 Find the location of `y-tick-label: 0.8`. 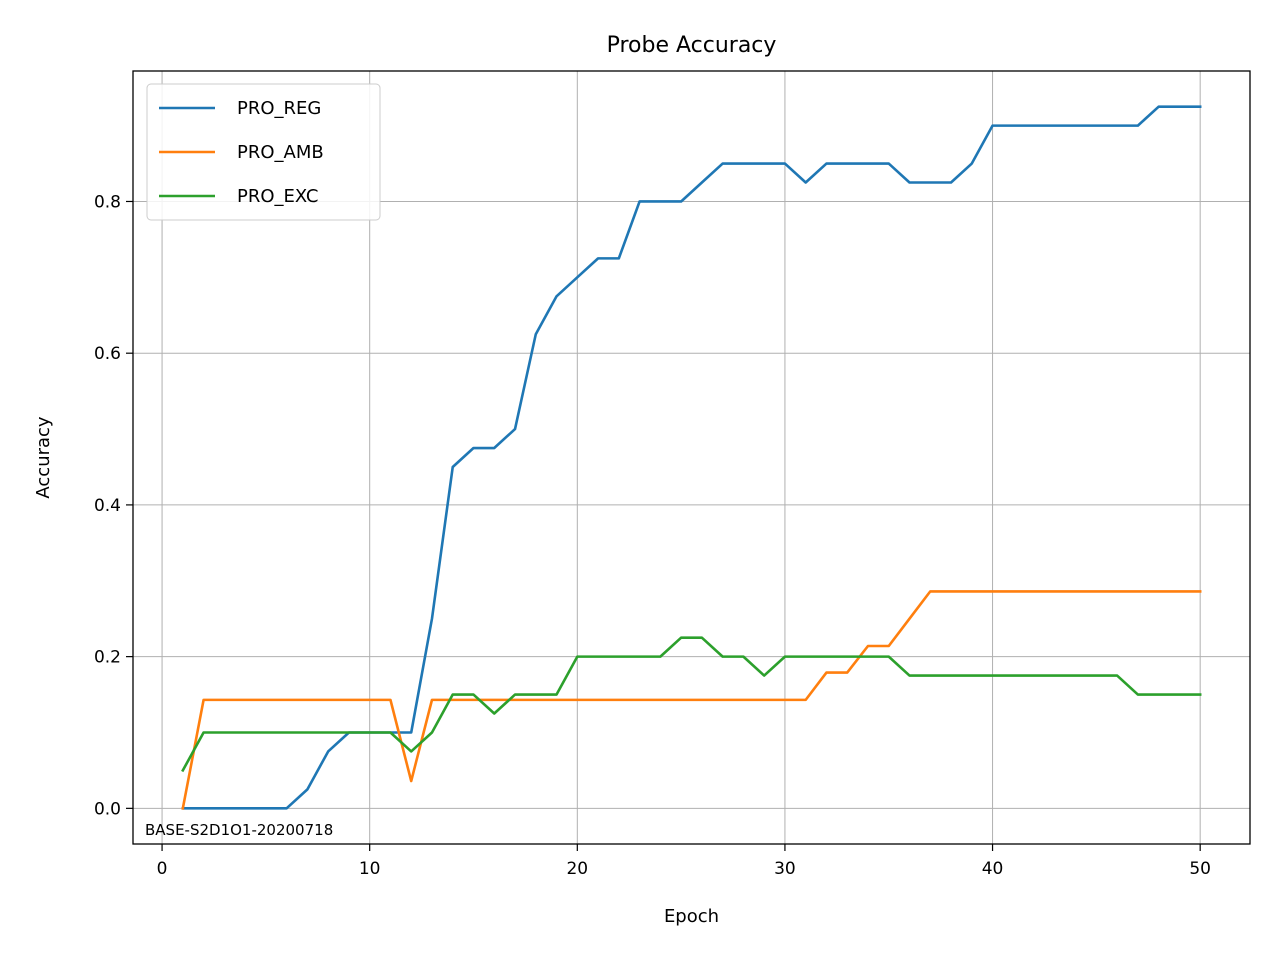

y-tick-label: 0.8 is located at coordinates (107, 202).